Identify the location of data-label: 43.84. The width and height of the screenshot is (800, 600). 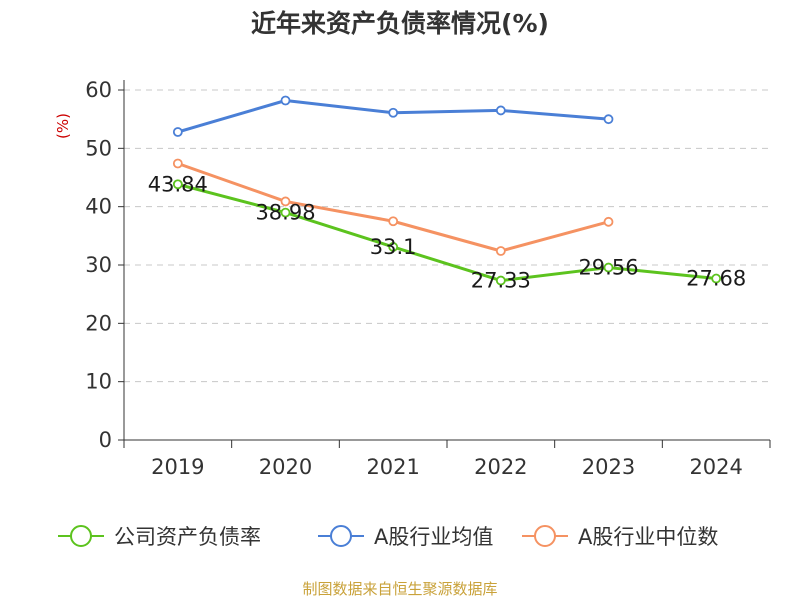
(178, 184).